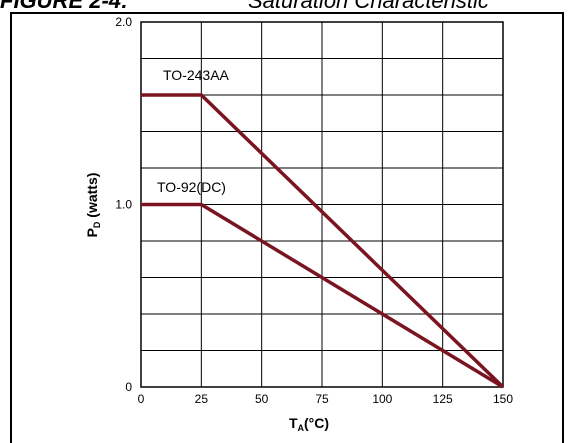 The image size is (578, 443). I want to click on x-tick-label: 25, so click(202, 399).